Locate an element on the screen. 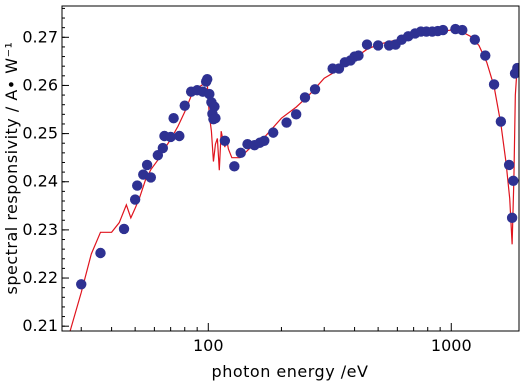 Image resolution: width=521 pixels, height=383 pixels. y-tick-label: 0.24 is located at coordinates (40, 181).